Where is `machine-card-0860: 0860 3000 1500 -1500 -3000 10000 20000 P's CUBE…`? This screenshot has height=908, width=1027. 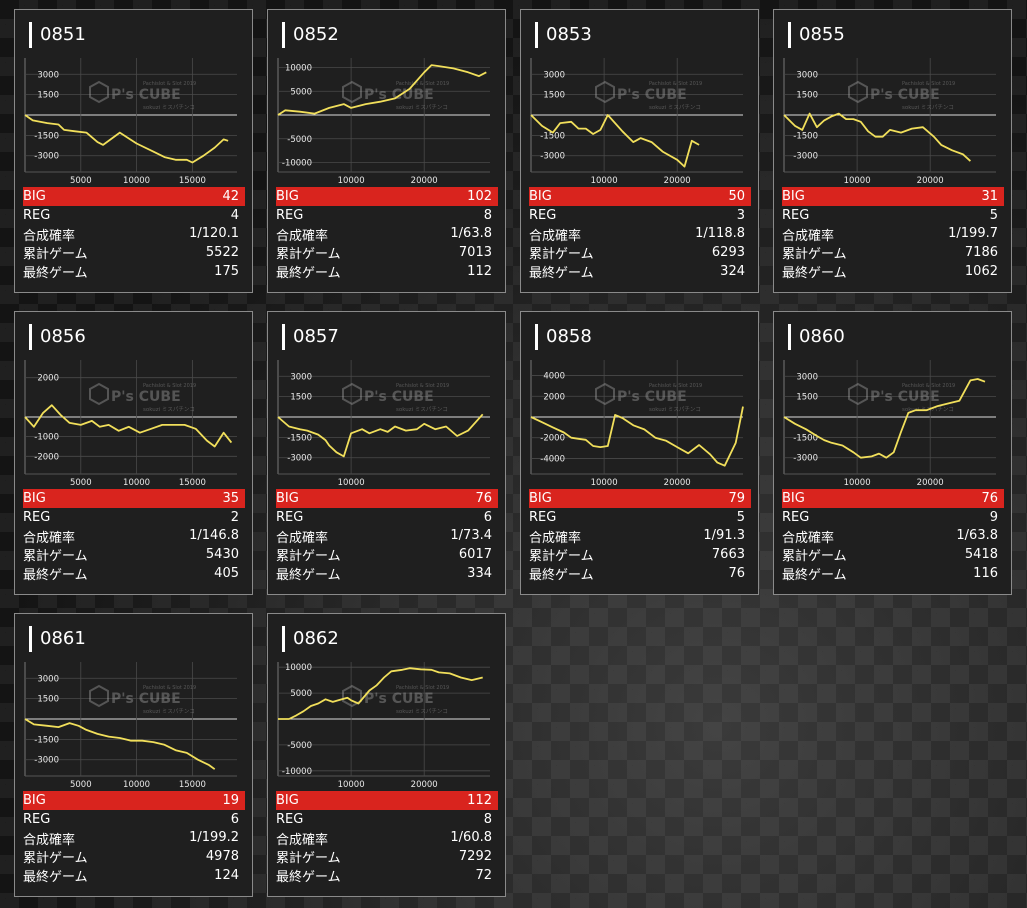 machine-card-0860: 0860 3000 1500 -1500 -3000 10000 20000 P's CUBE… is located at coordinates (892, 453).